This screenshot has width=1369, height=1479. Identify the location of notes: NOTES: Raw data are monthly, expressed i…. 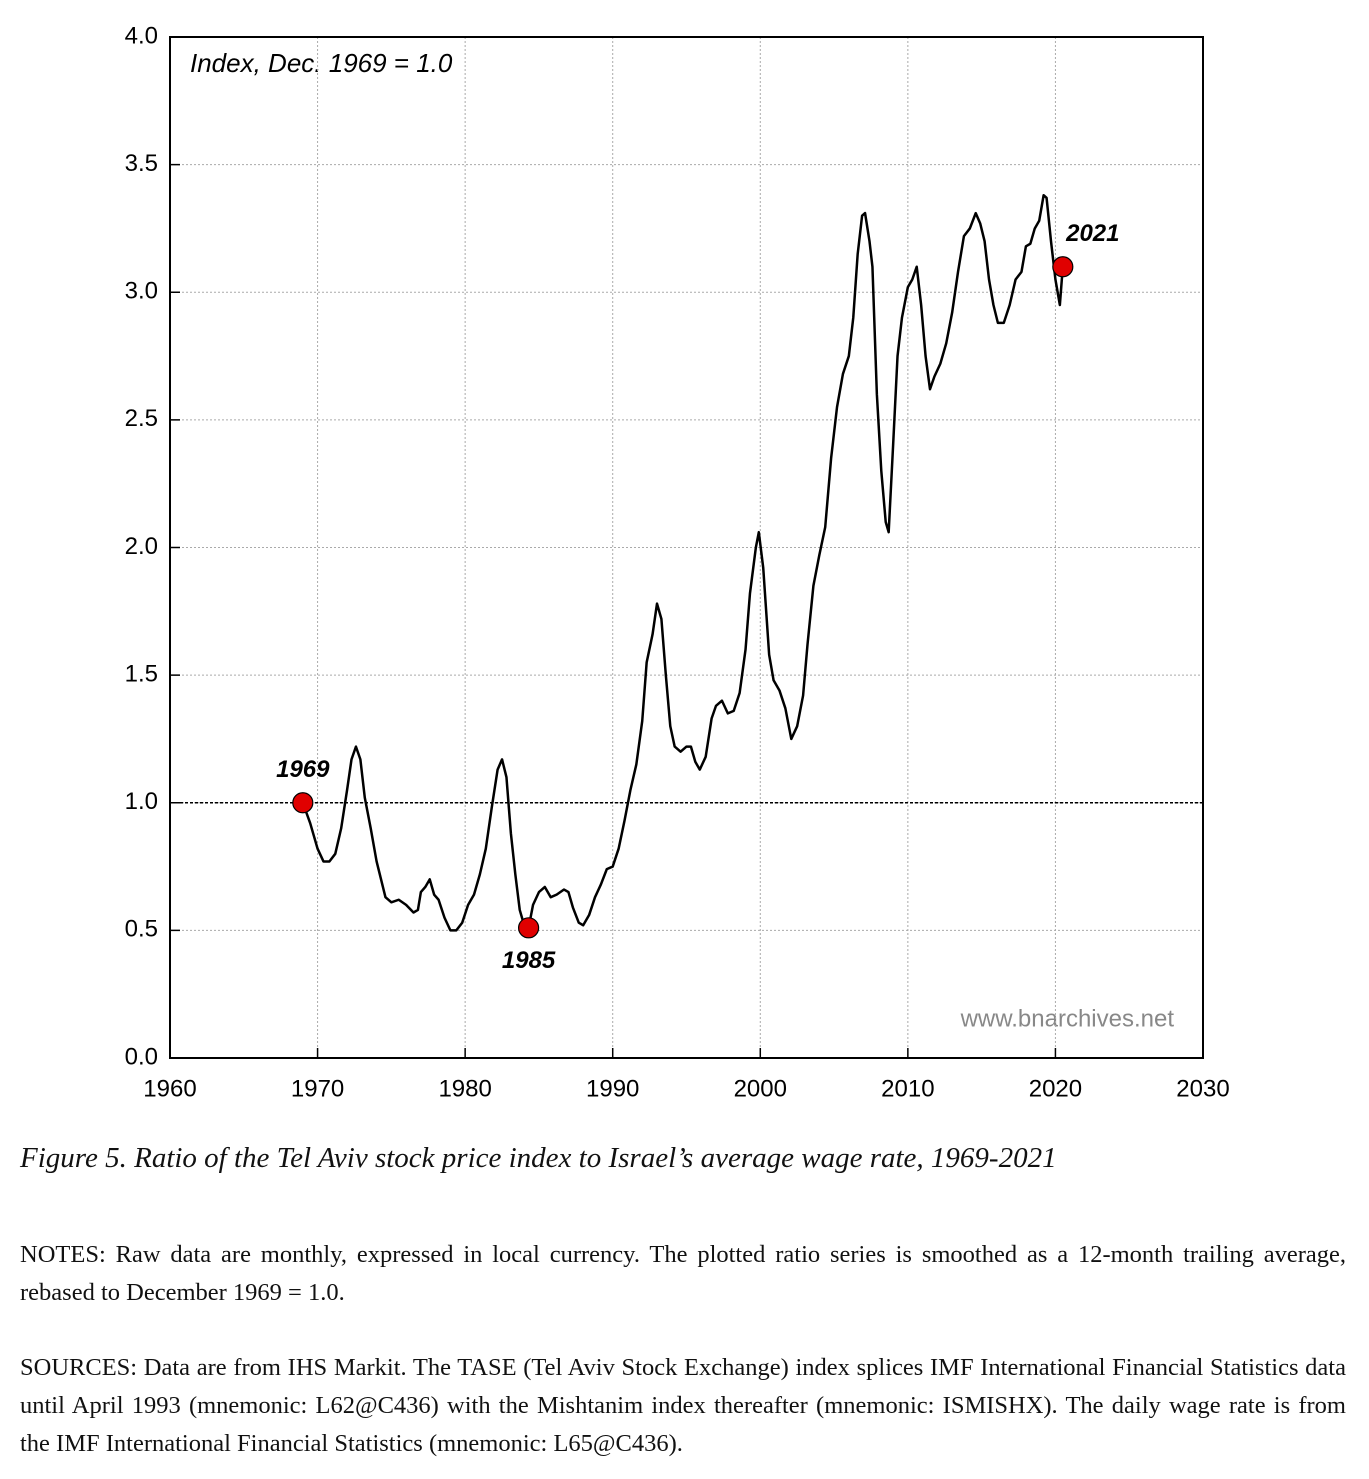
(683, 1273).